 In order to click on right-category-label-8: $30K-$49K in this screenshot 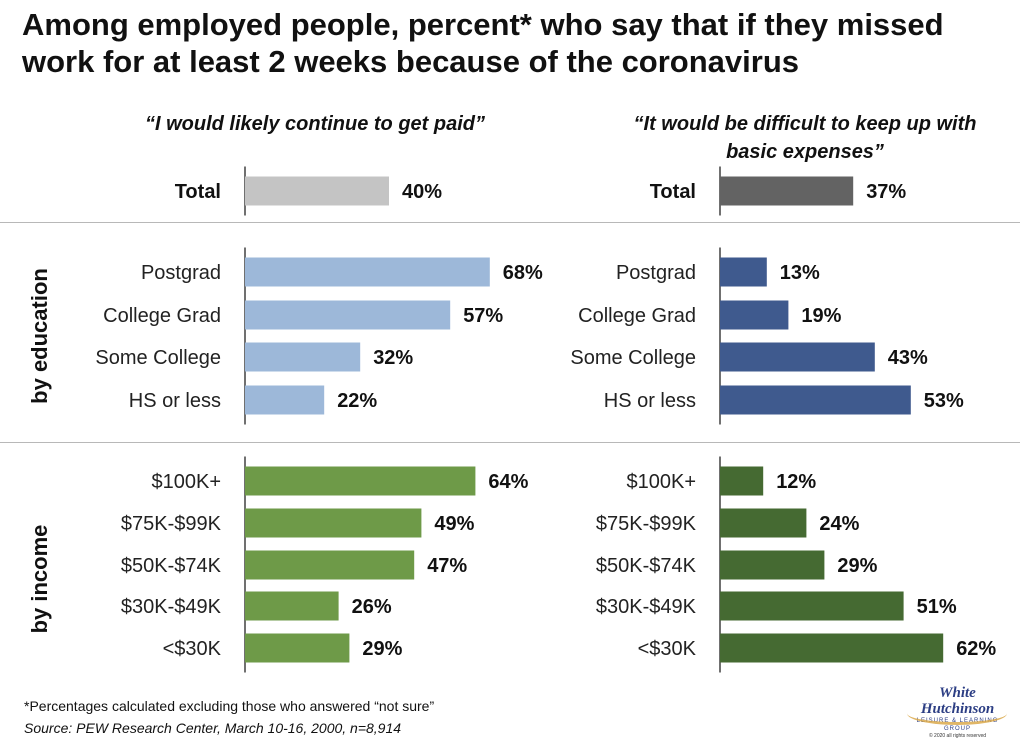, I will do `click(646, 607)`.